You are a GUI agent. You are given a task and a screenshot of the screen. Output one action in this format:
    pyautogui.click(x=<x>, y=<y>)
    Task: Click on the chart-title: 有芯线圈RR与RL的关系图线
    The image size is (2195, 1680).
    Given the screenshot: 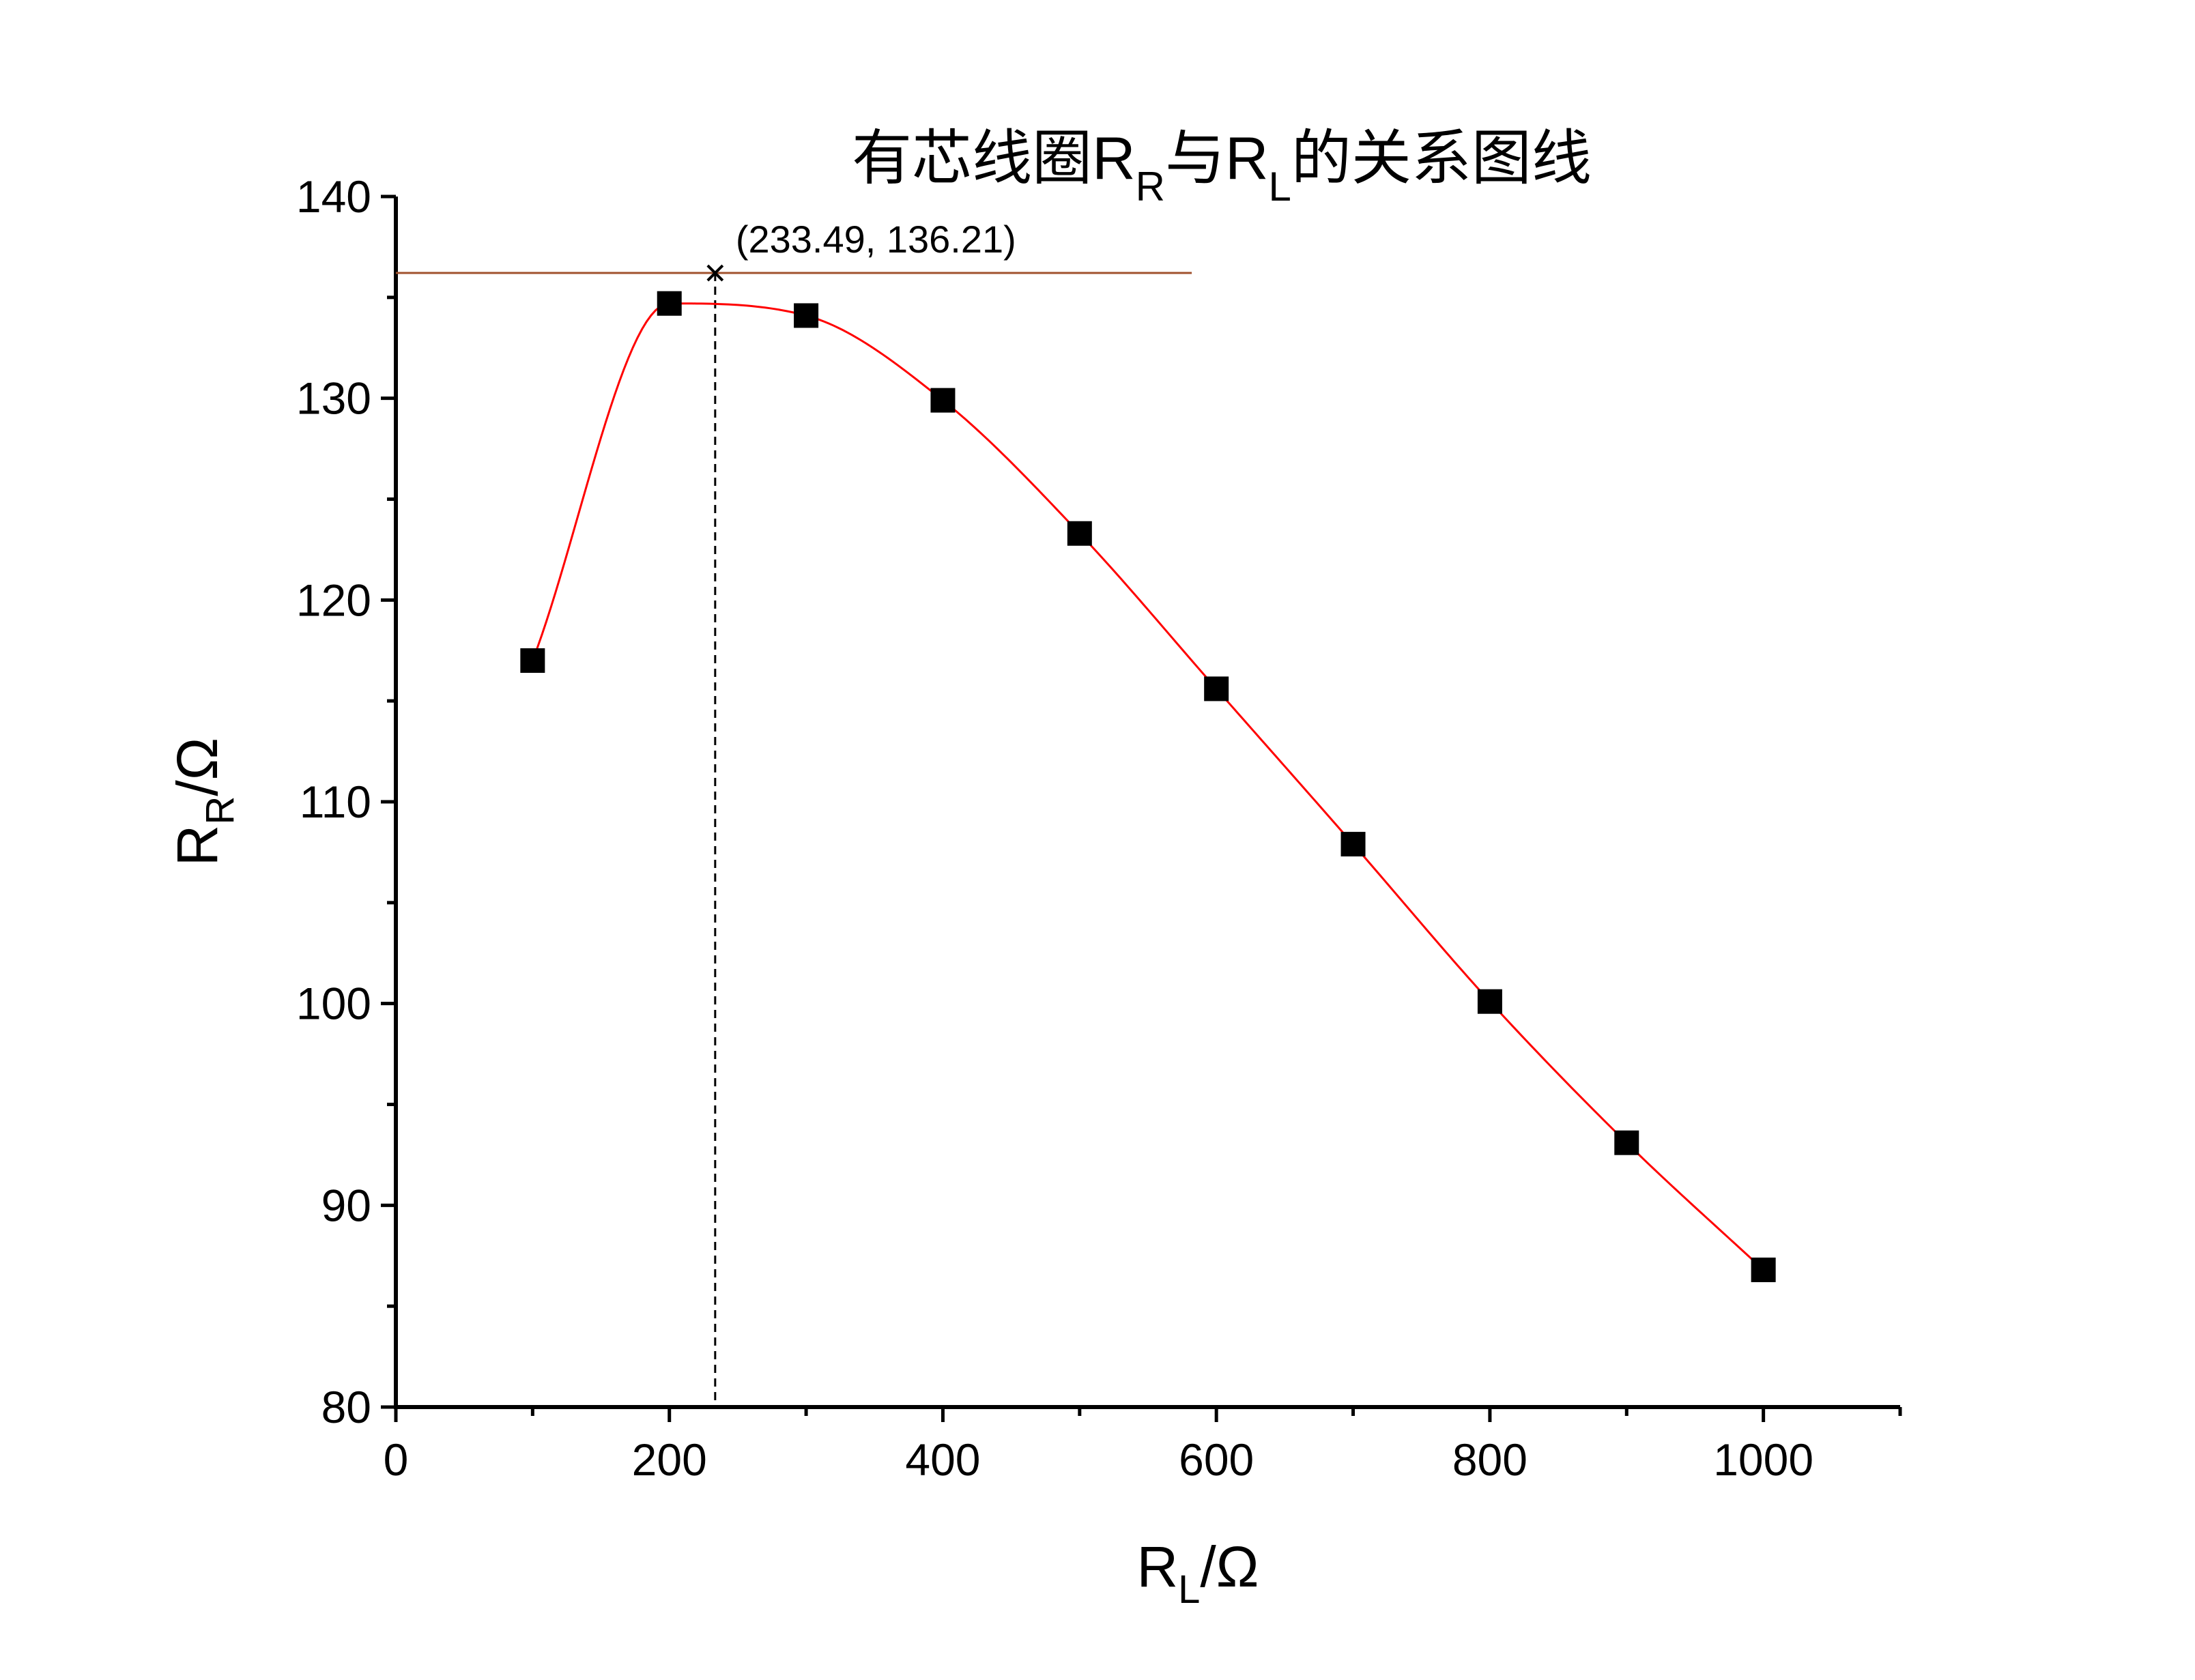 What is the action you would take?
    pyautogui.click(x=1222, y=166)
    